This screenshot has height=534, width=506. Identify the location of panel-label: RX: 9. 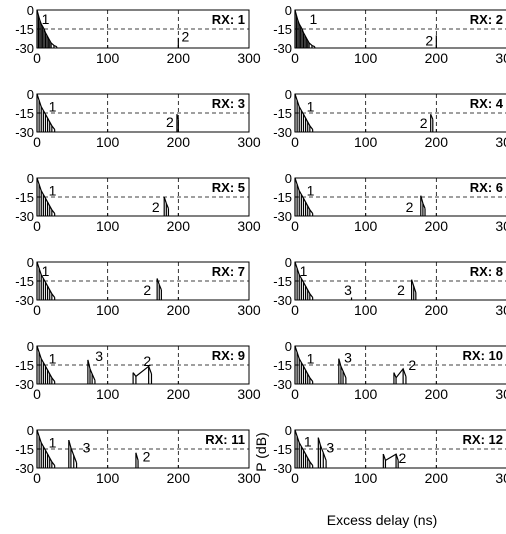
(228, 355).